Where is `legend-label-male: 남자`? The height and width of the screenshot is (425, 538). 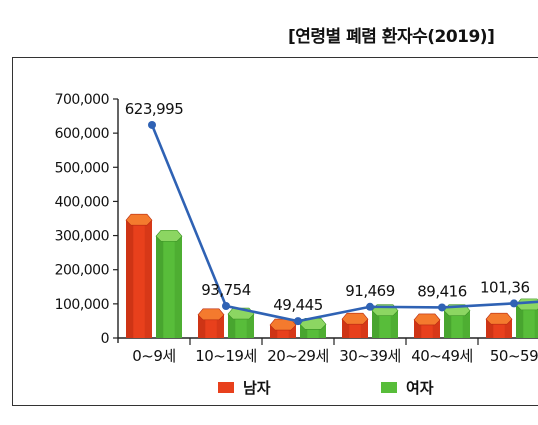 legend-label-male: 남자 is located at coordinates (257, 388).